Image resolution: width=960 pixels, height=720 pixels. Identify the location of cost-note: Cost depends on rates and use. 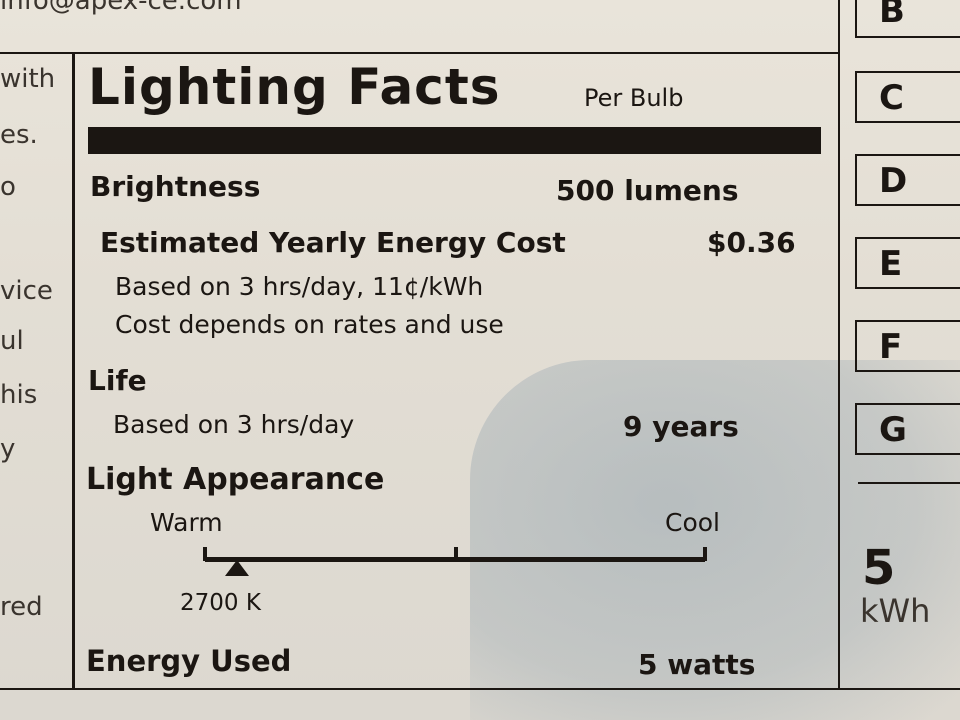
(309, 324).